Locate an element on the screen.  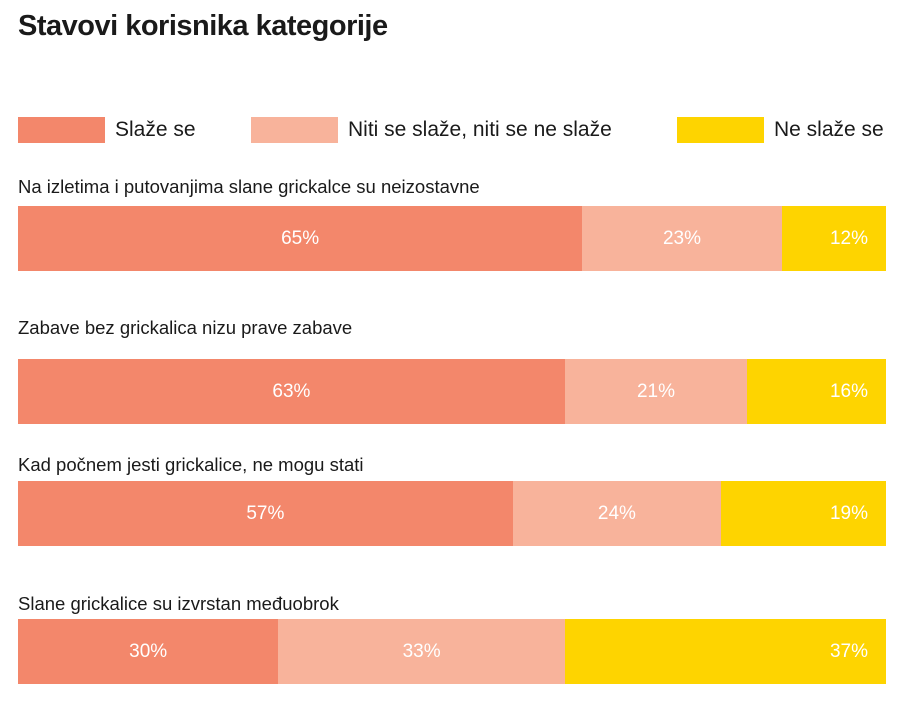
legend-swatch-agree is located at coordinates (61, 130).